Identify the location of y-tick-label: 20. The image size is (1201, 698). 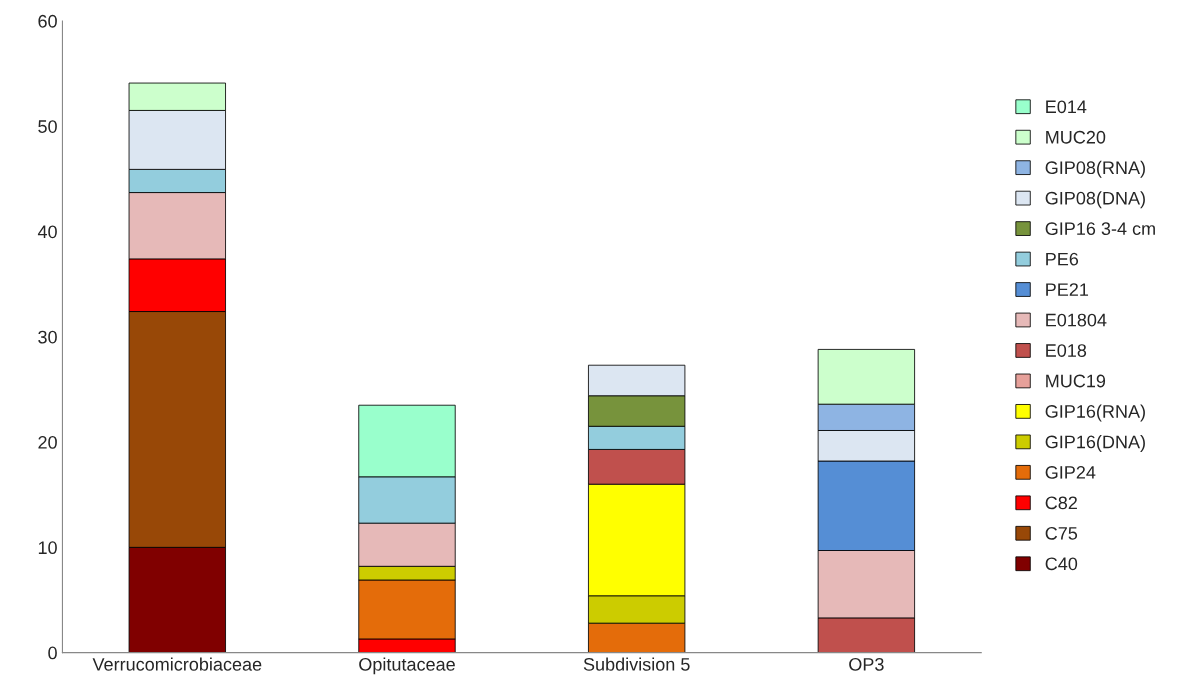
(47, 442).